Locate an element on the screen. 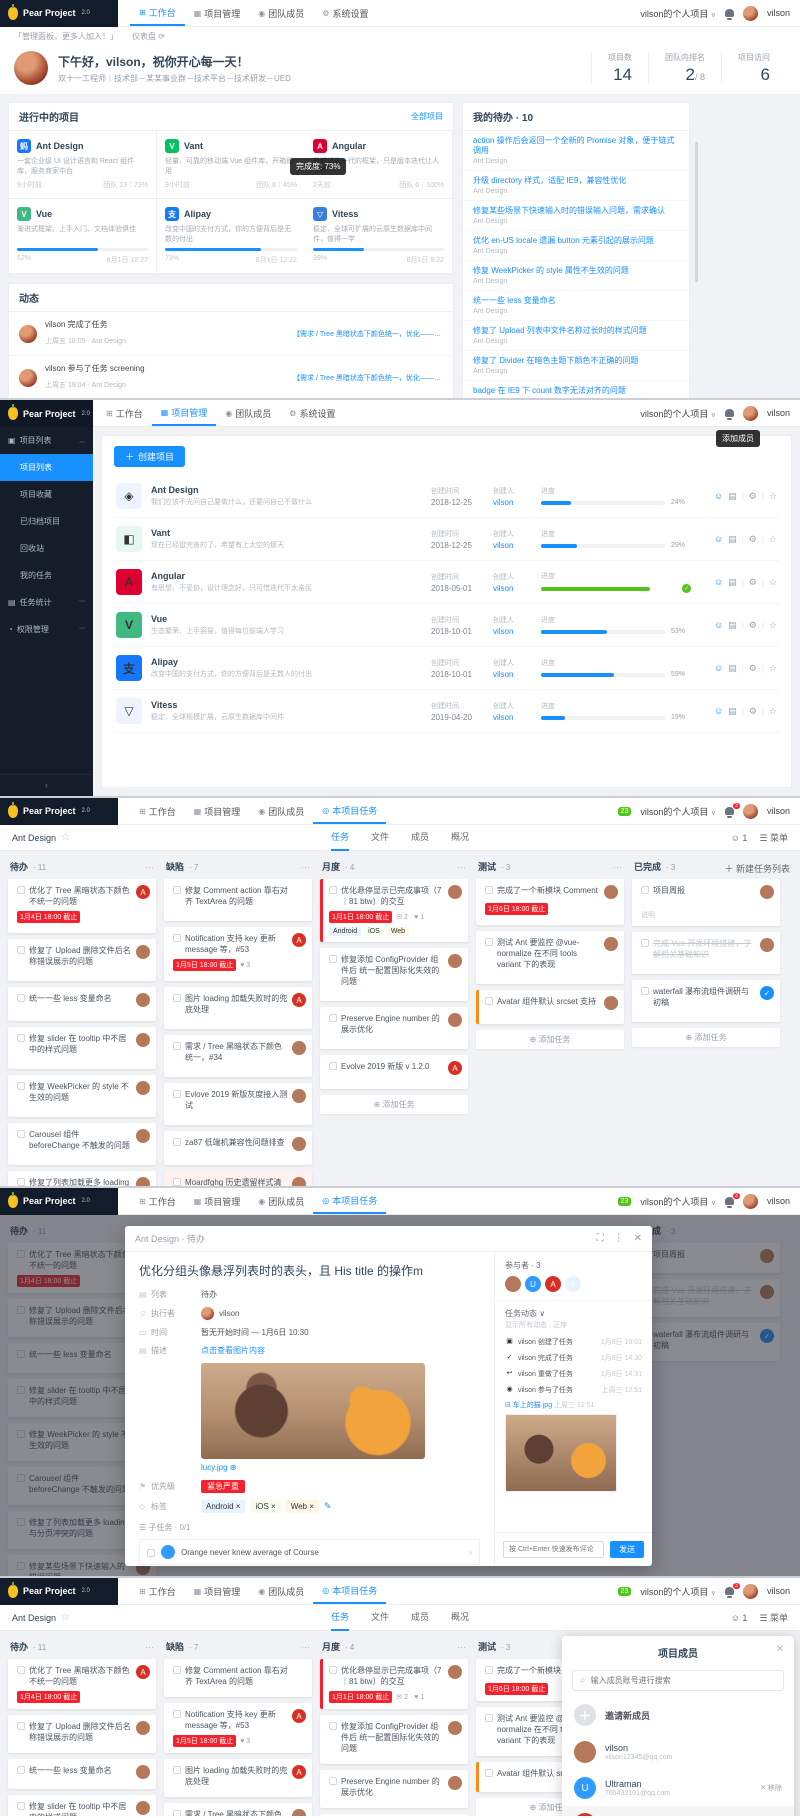 Image resolution: width=800 pixels, height=1818 pixels. sidebar-item: 项目列表 is located at coordinates (46, 467).